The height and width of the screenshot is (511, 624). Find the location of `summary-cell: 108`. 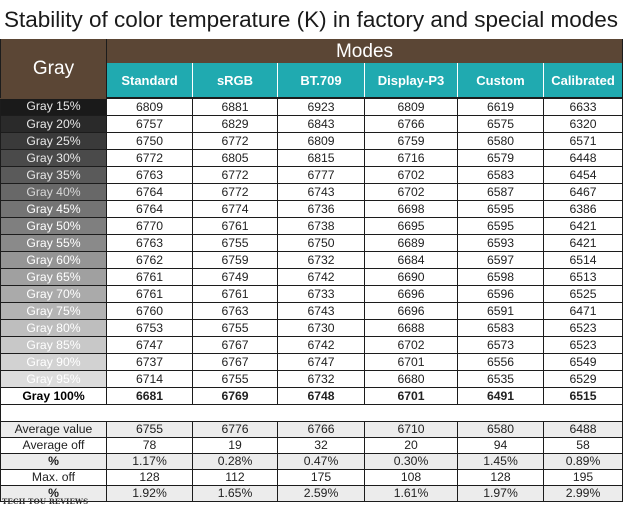

summary-cell: 108 is located at coordinates (411, 477).